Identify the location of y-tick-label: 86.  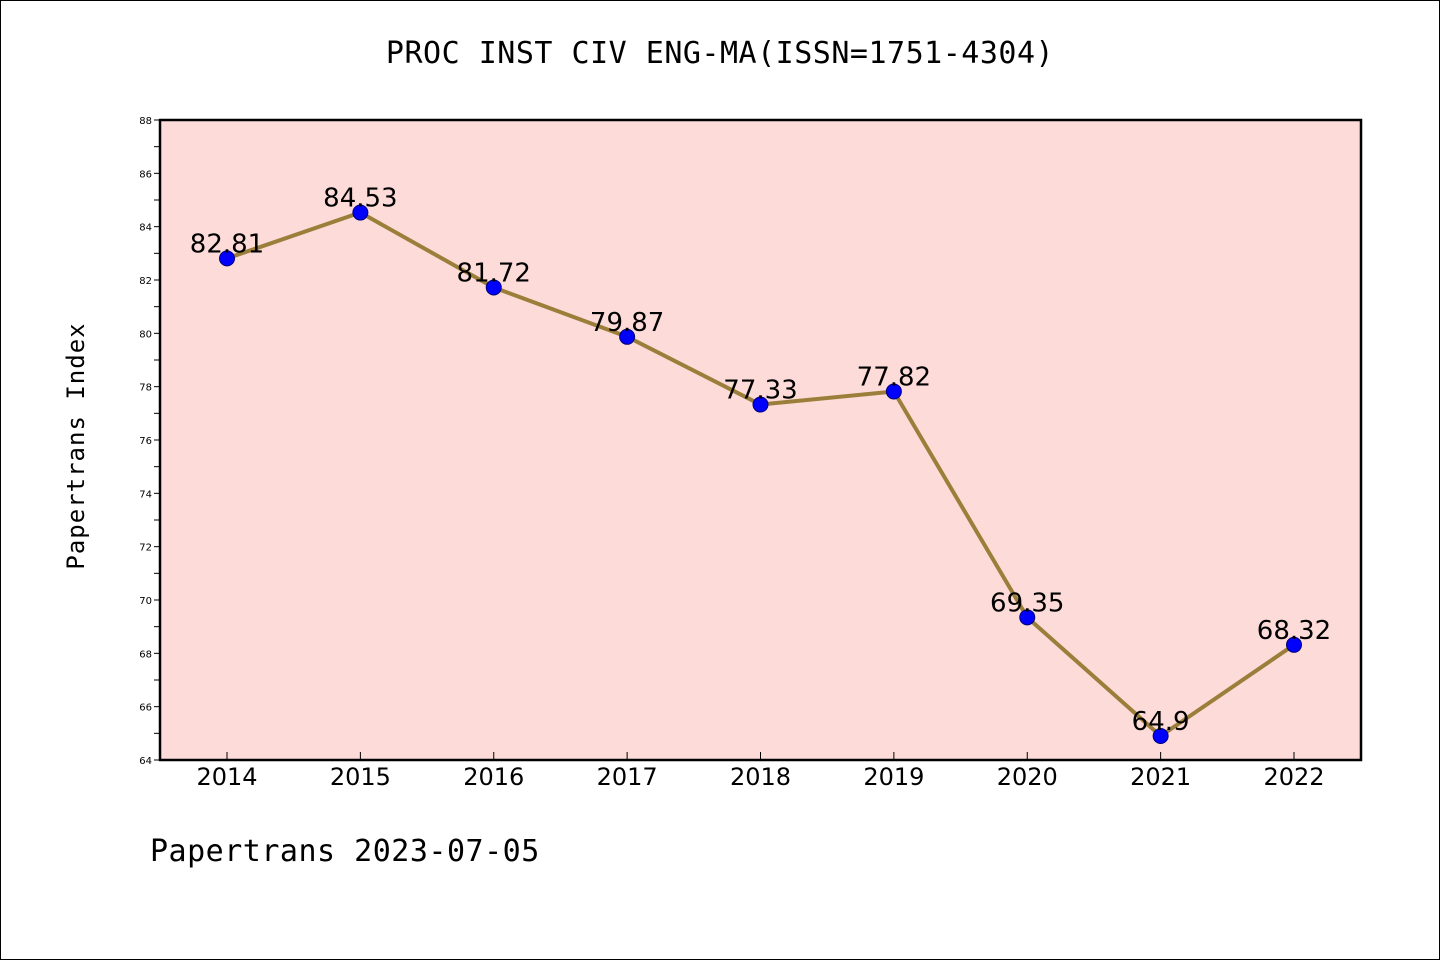
(145, 174).